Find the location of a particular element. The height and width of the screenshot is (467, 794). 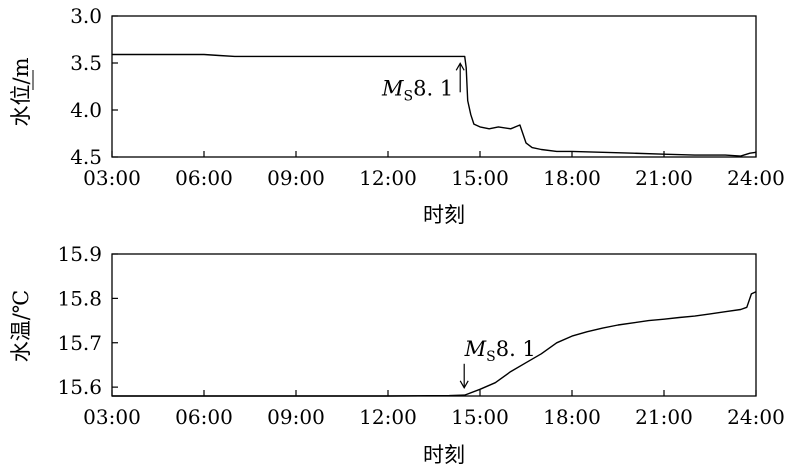

y-tick-label: 15.7 is located at coordinates (79, 343).